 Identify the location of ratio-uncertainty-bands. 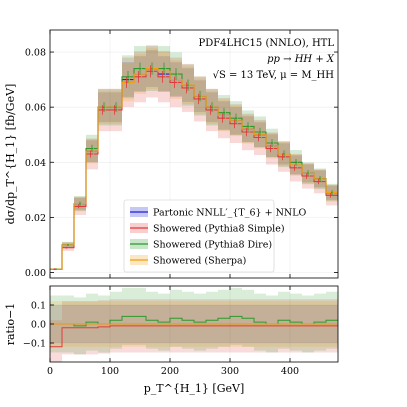
(194, 324).